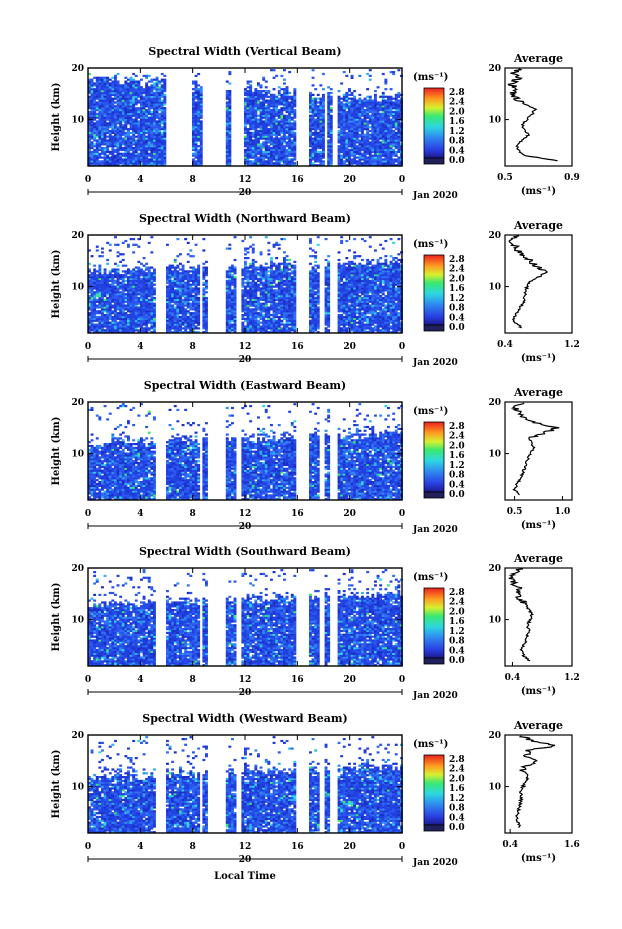 The height and width of the screenshot is (929, 622). I want to click on avg-x-tick-label: 1.6, so click(572, 845).